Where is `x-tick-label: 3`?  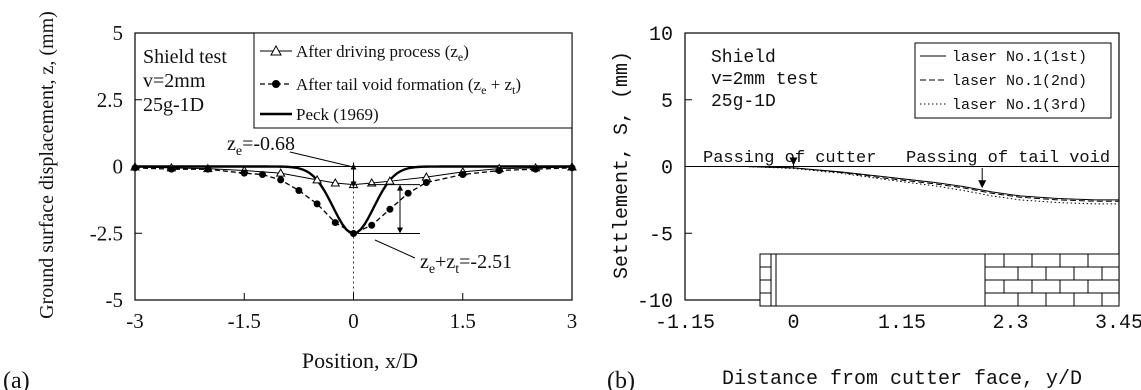
x-tick-label: 3 is located at coordinates (572, 321).